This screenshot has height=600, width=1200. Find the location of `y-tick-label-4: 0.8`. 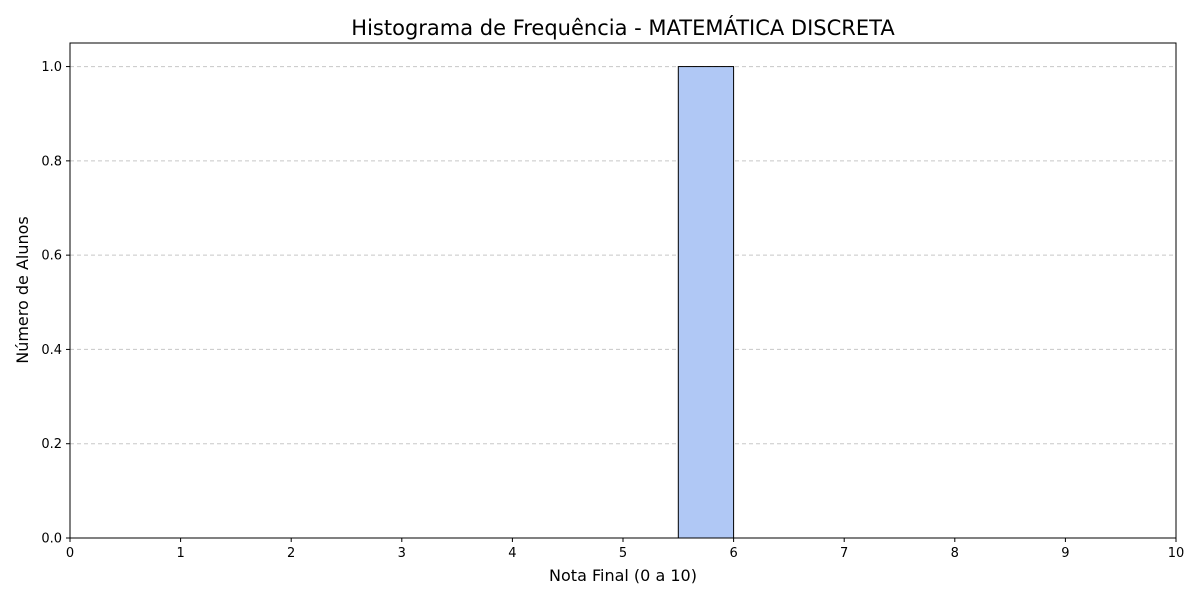

y-tick-label-4: 0.8 is located at coordinates (51, 161).